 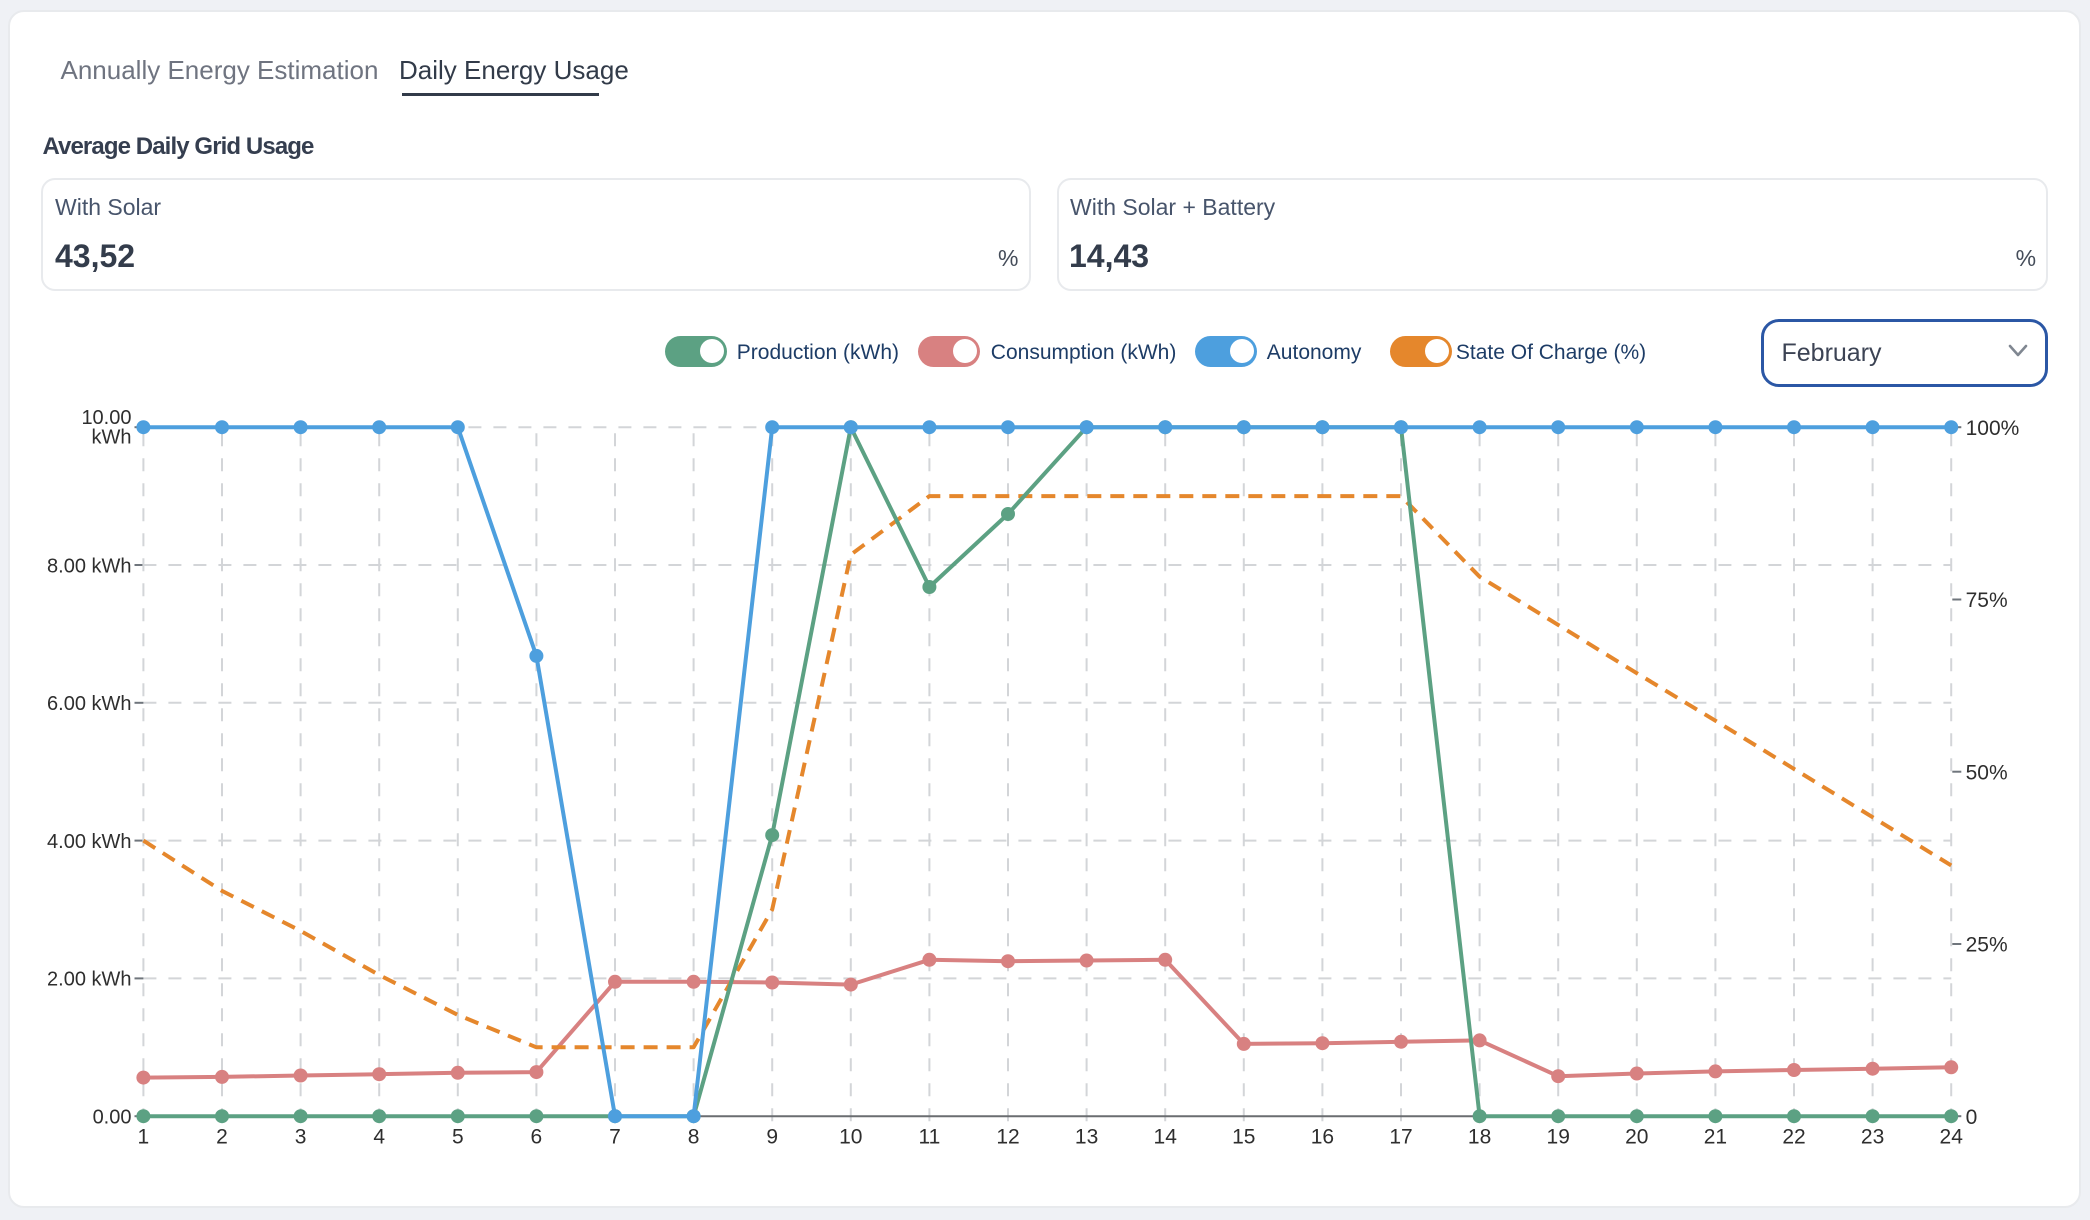 I want to click on svg-text: 24, so click(x=1952, y=1137).